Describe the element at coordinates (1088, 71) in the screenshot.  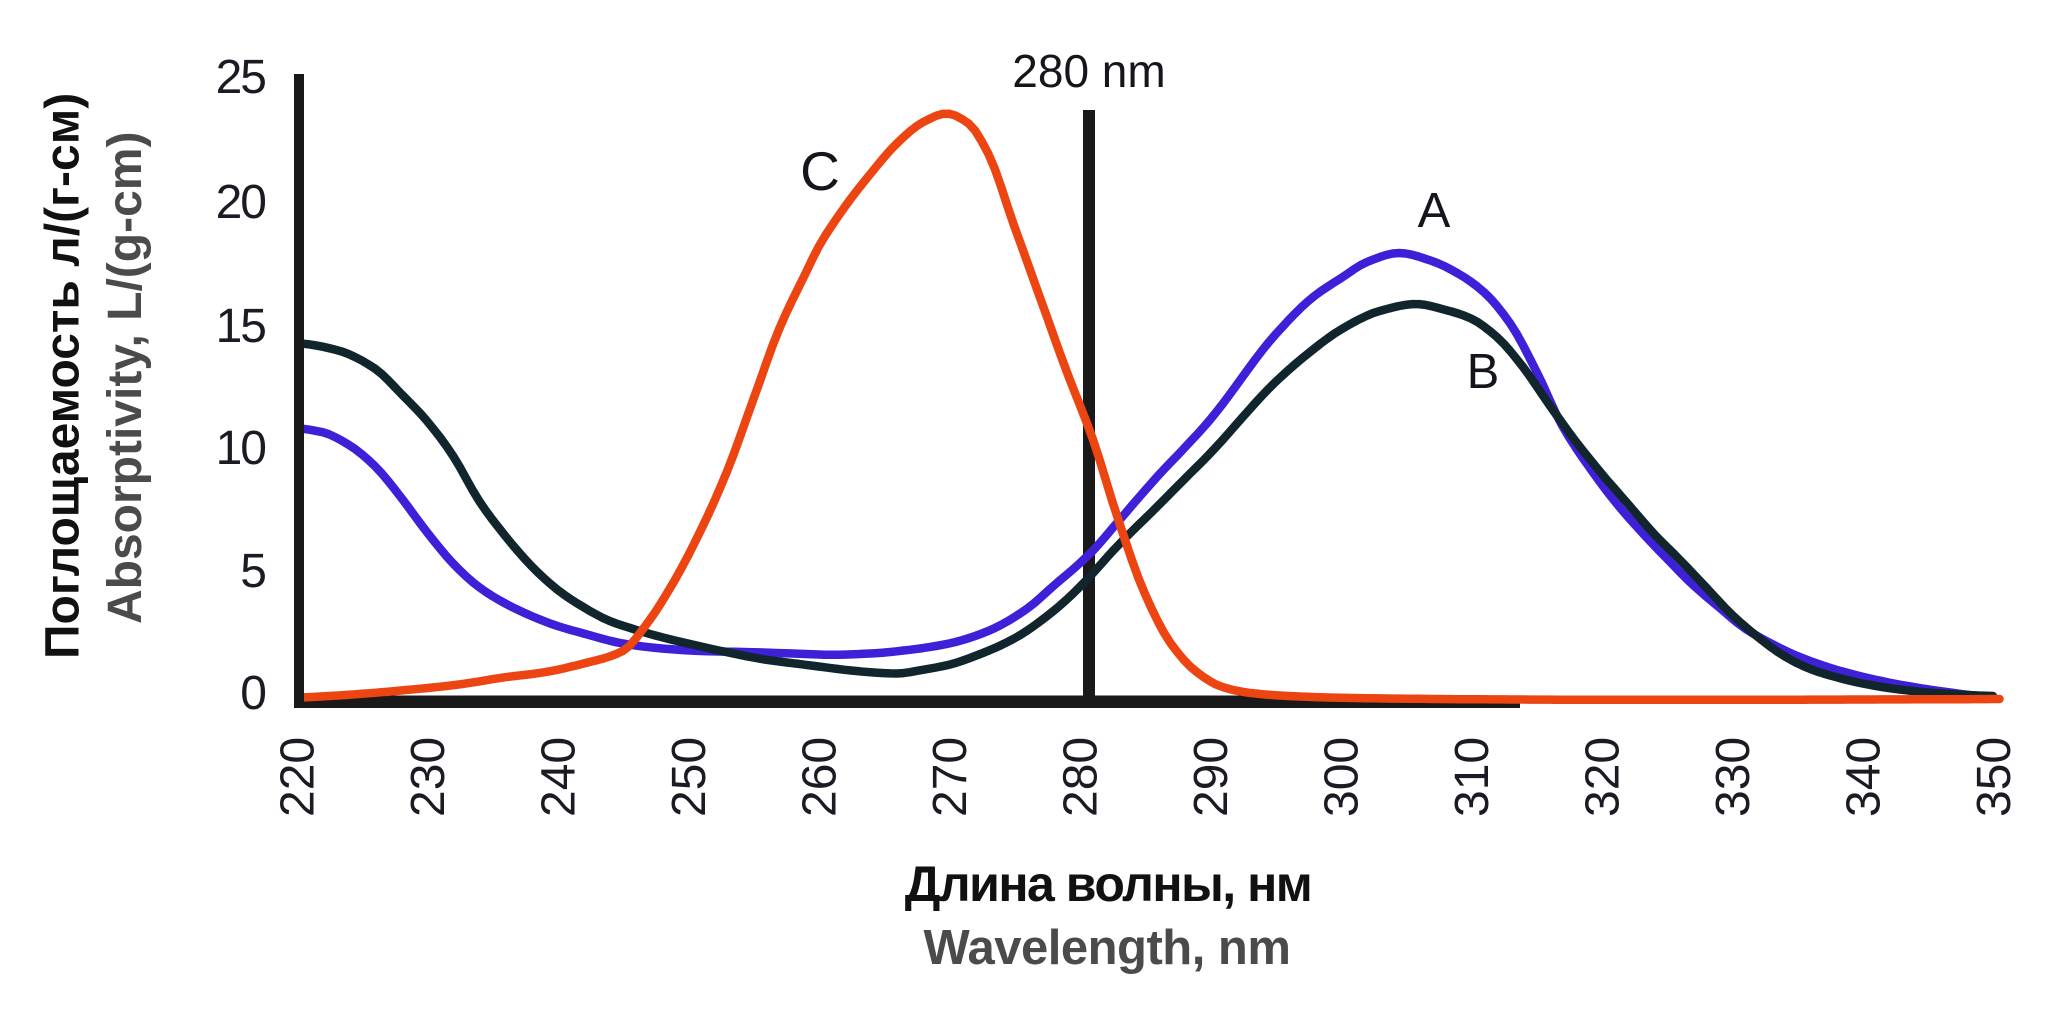
I see `svg-text: 280 nm` at that location.